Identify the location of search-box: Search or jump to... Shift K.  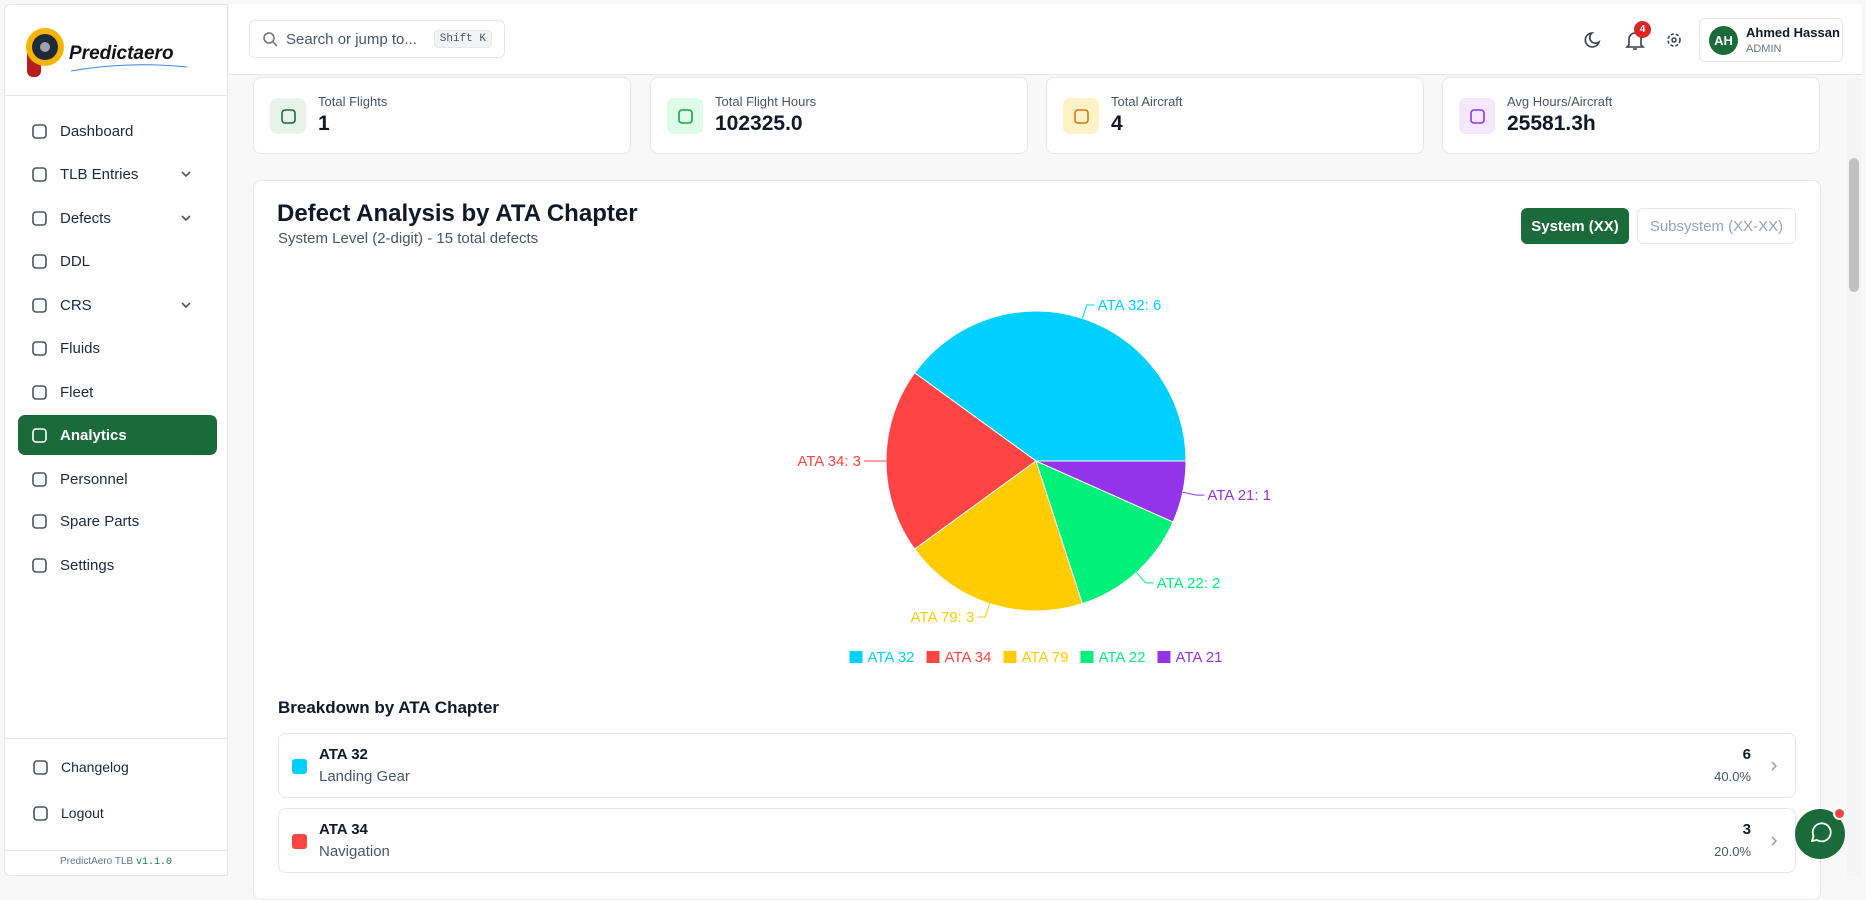
(377, 39).